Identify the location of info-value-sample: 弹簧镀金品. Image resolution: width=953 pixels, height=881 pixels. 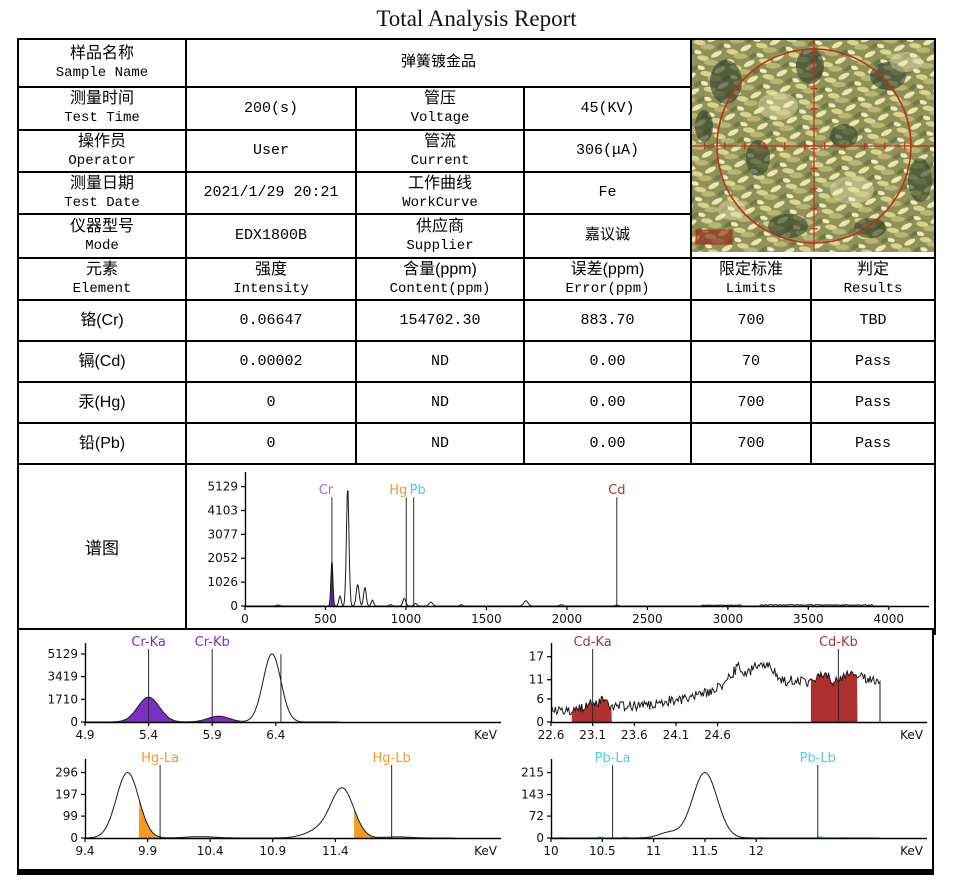
(438, 63).